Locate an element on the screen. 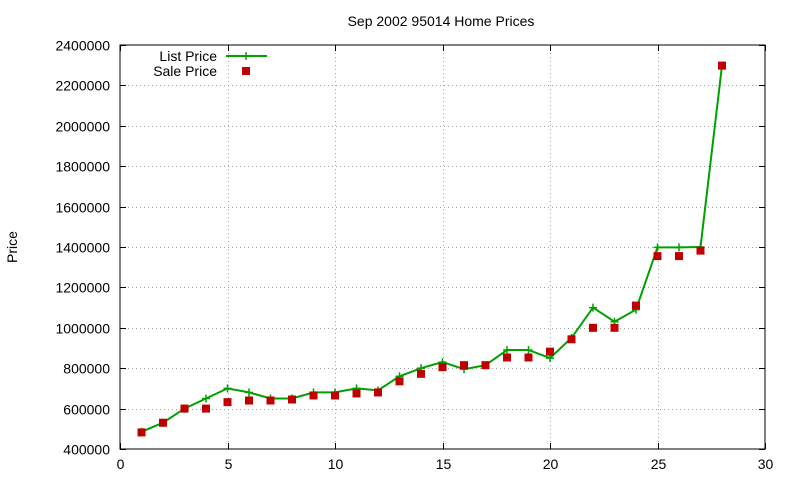 Image resolution: width=800 pixels, height=480 pixels. y-axis-label: Price is located at coordinates (12, 247).